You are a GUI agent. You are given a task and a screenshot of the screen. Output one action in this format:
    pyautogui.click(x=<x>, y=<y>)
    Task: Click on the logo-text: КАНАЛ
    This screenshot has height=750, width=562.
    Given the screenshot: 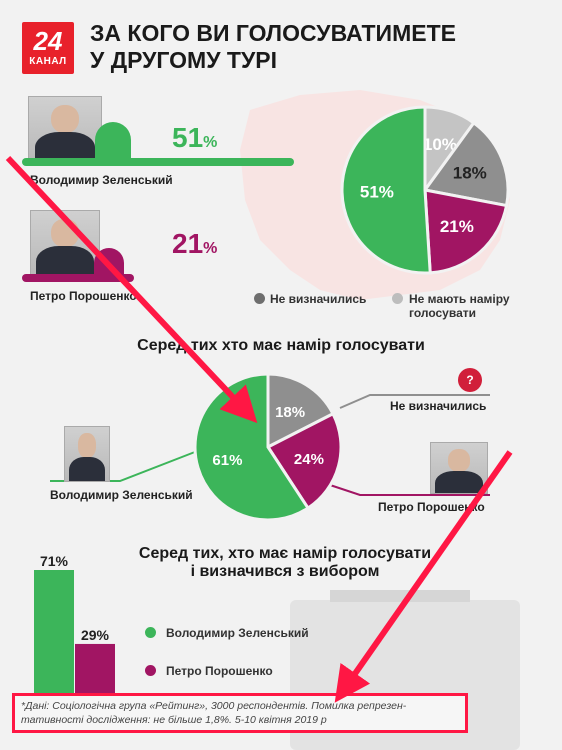 What is the action you would take?
    pyautogui.click(x=48, y=61)
    